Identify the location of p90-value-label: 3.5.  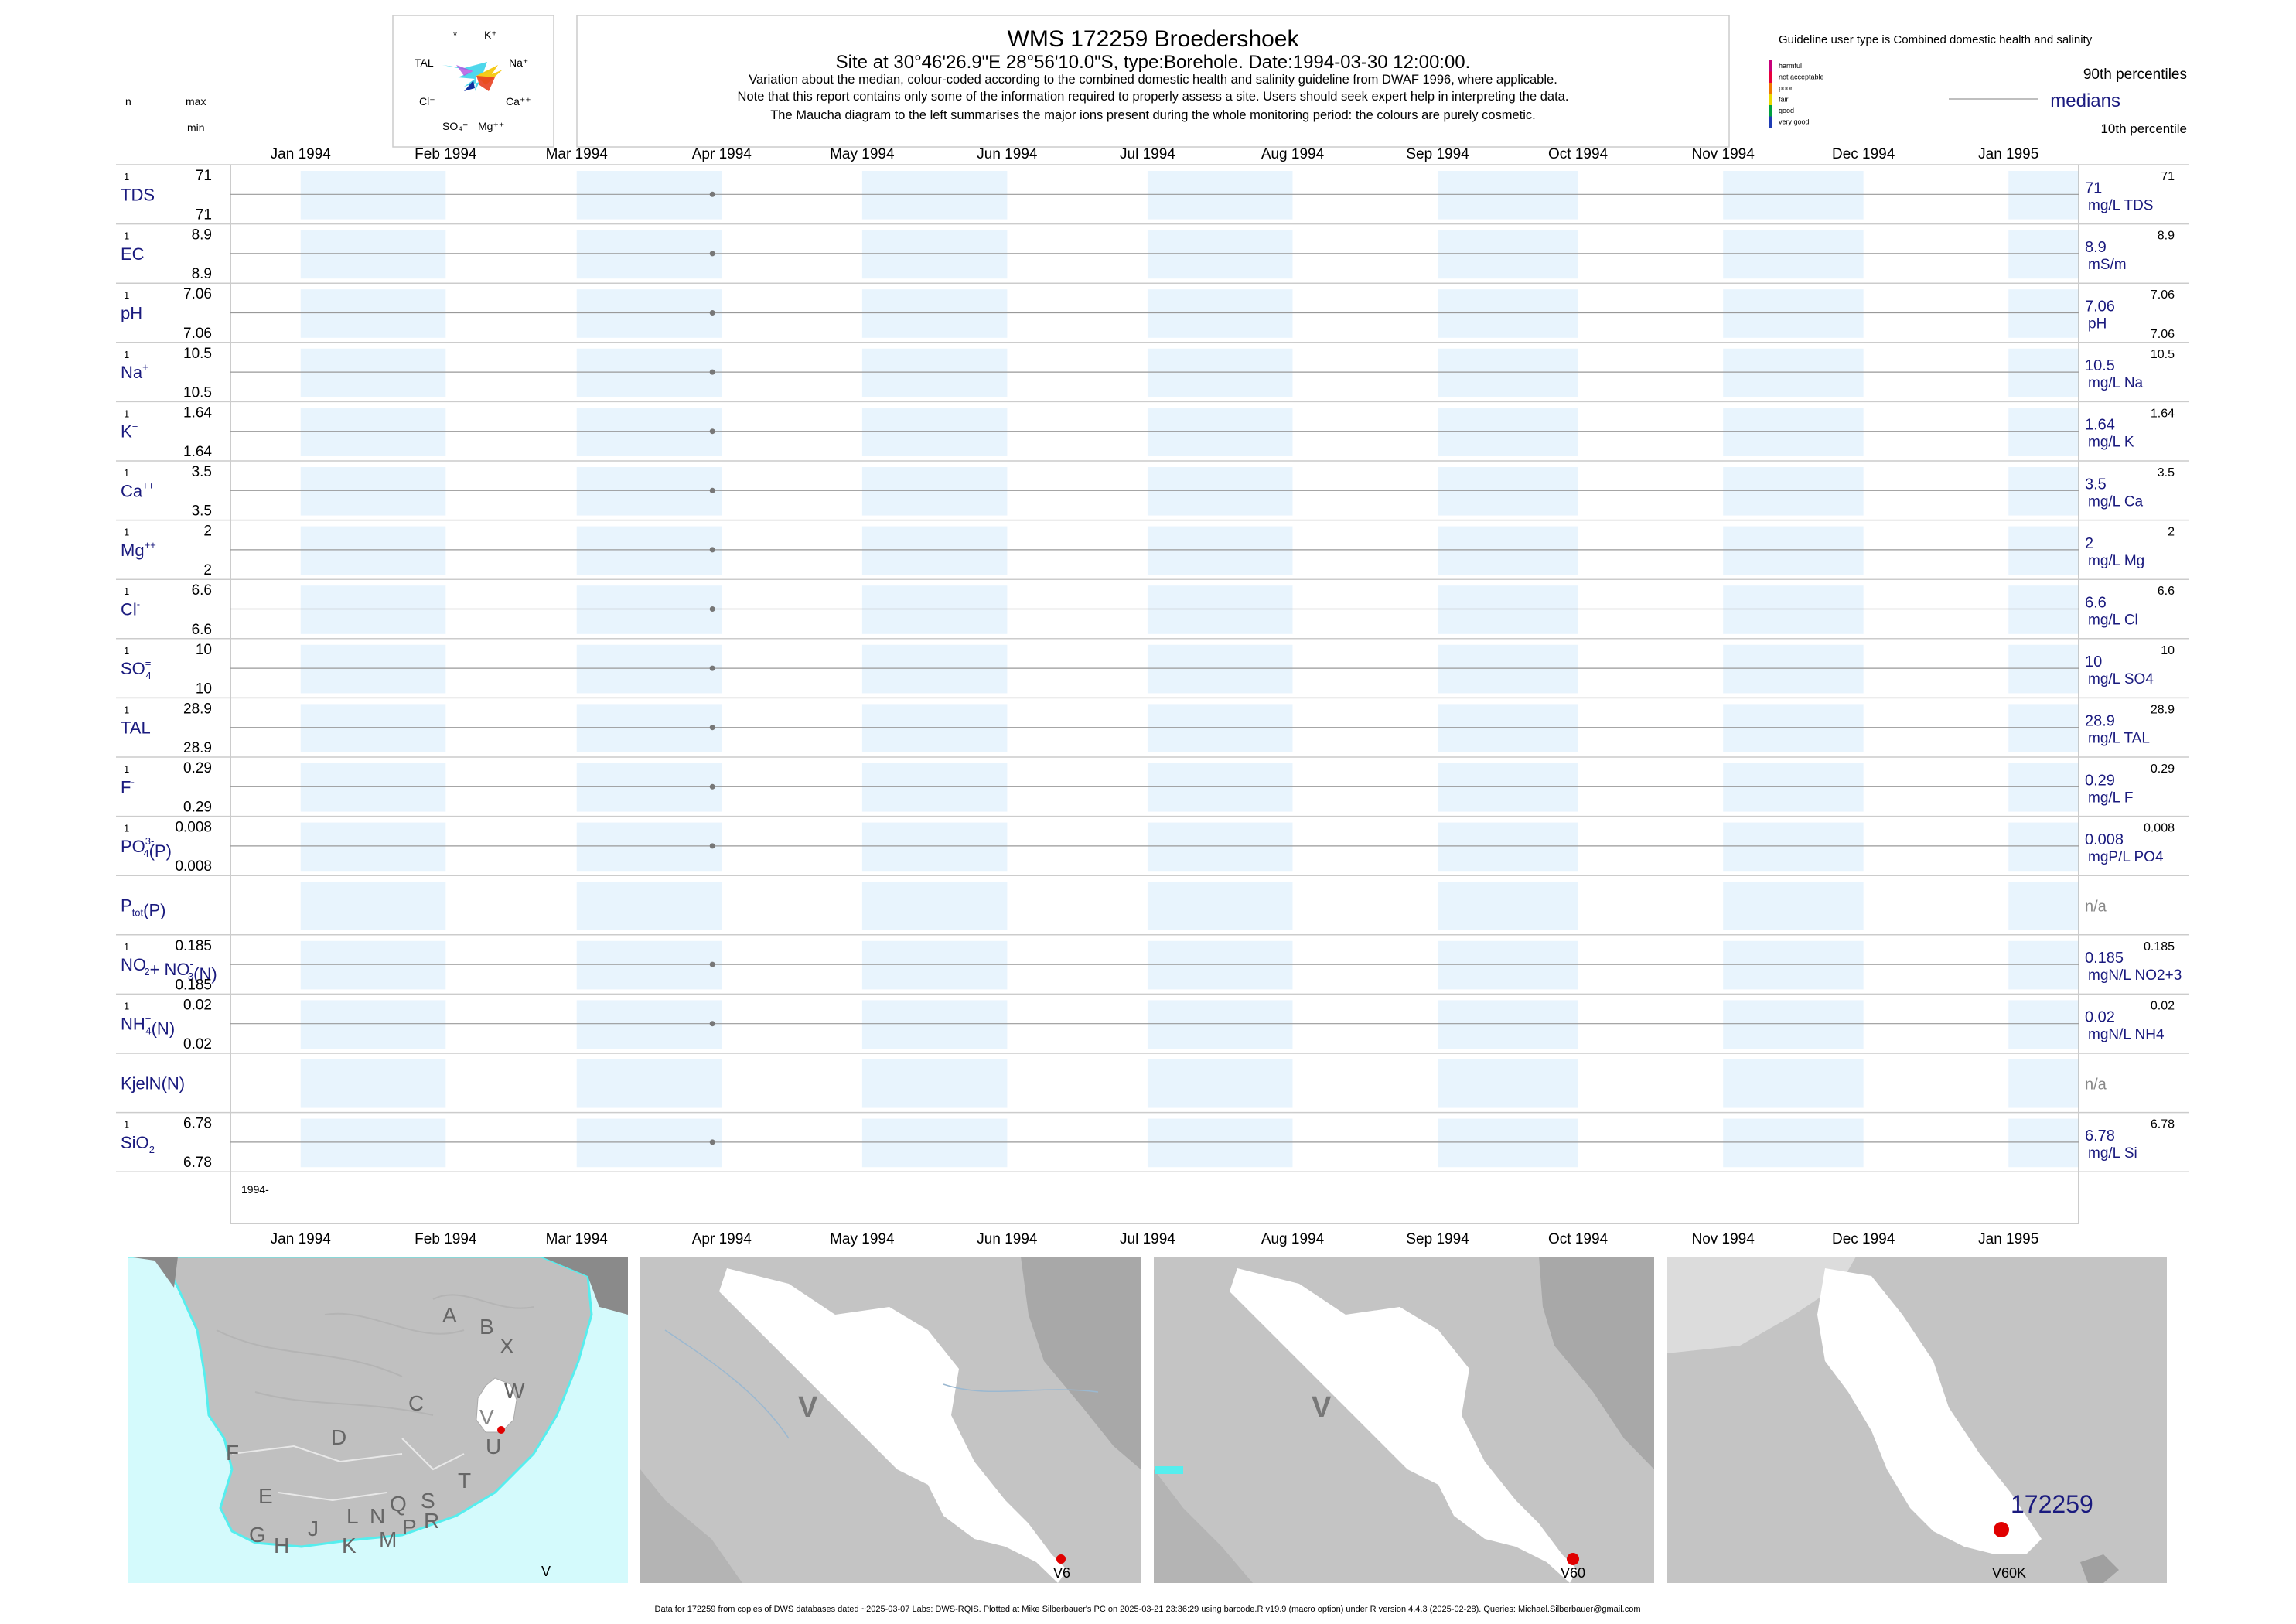
(2166, 473).